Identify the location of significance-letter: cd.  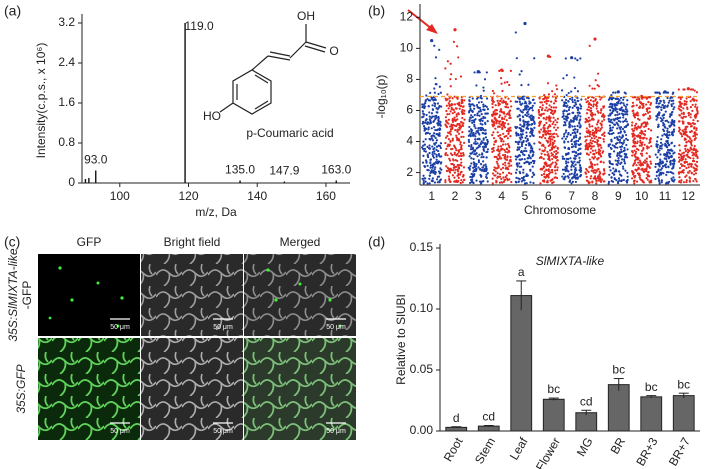
(488, 417).